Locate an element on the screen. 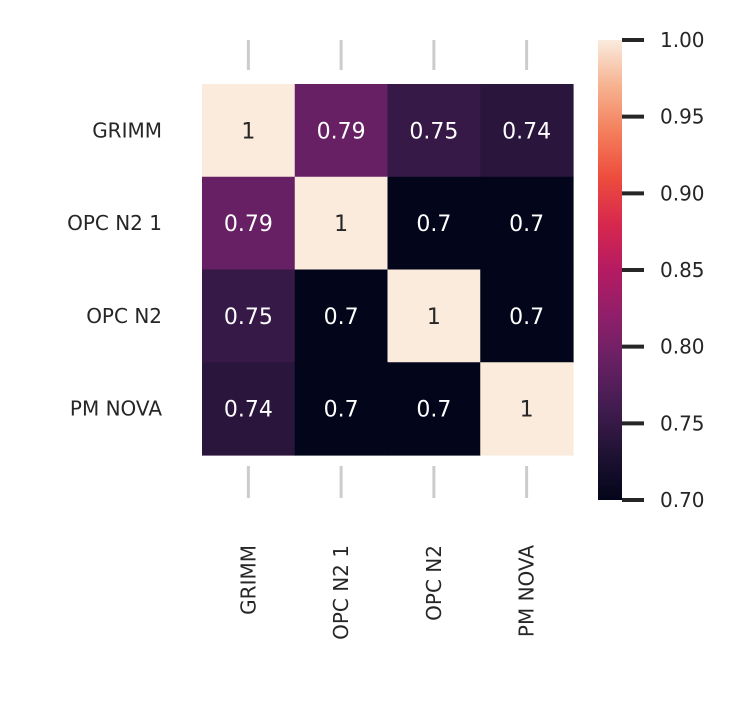  colorbar-tick-label: 0.80 is located at coordinates (682, 347).